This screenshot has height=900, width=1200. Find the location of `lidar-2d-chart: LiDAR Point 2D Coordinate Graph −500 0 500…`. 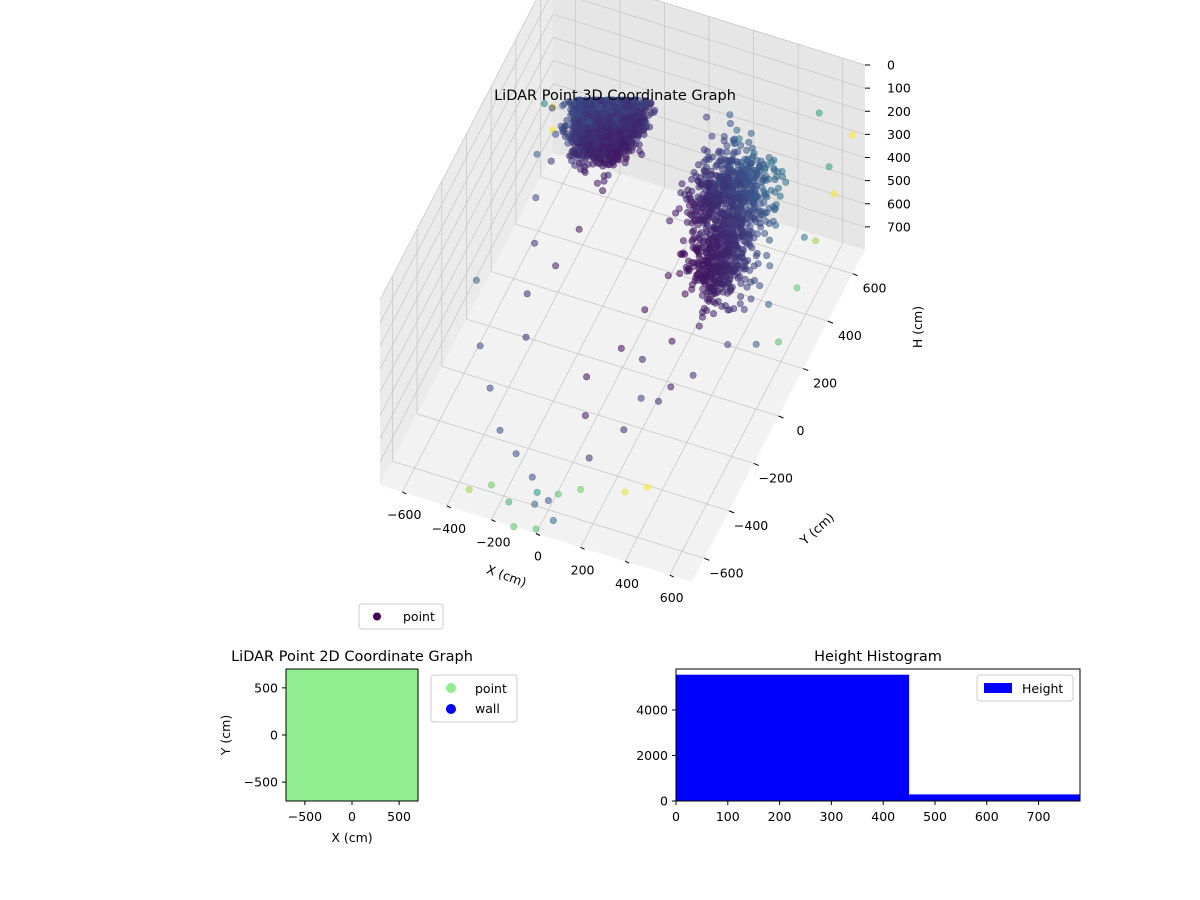

lidar-2d-chart: LiDAR Point 2D Coordinate Graph −500 0 500… is located at coordinates (368, 747).